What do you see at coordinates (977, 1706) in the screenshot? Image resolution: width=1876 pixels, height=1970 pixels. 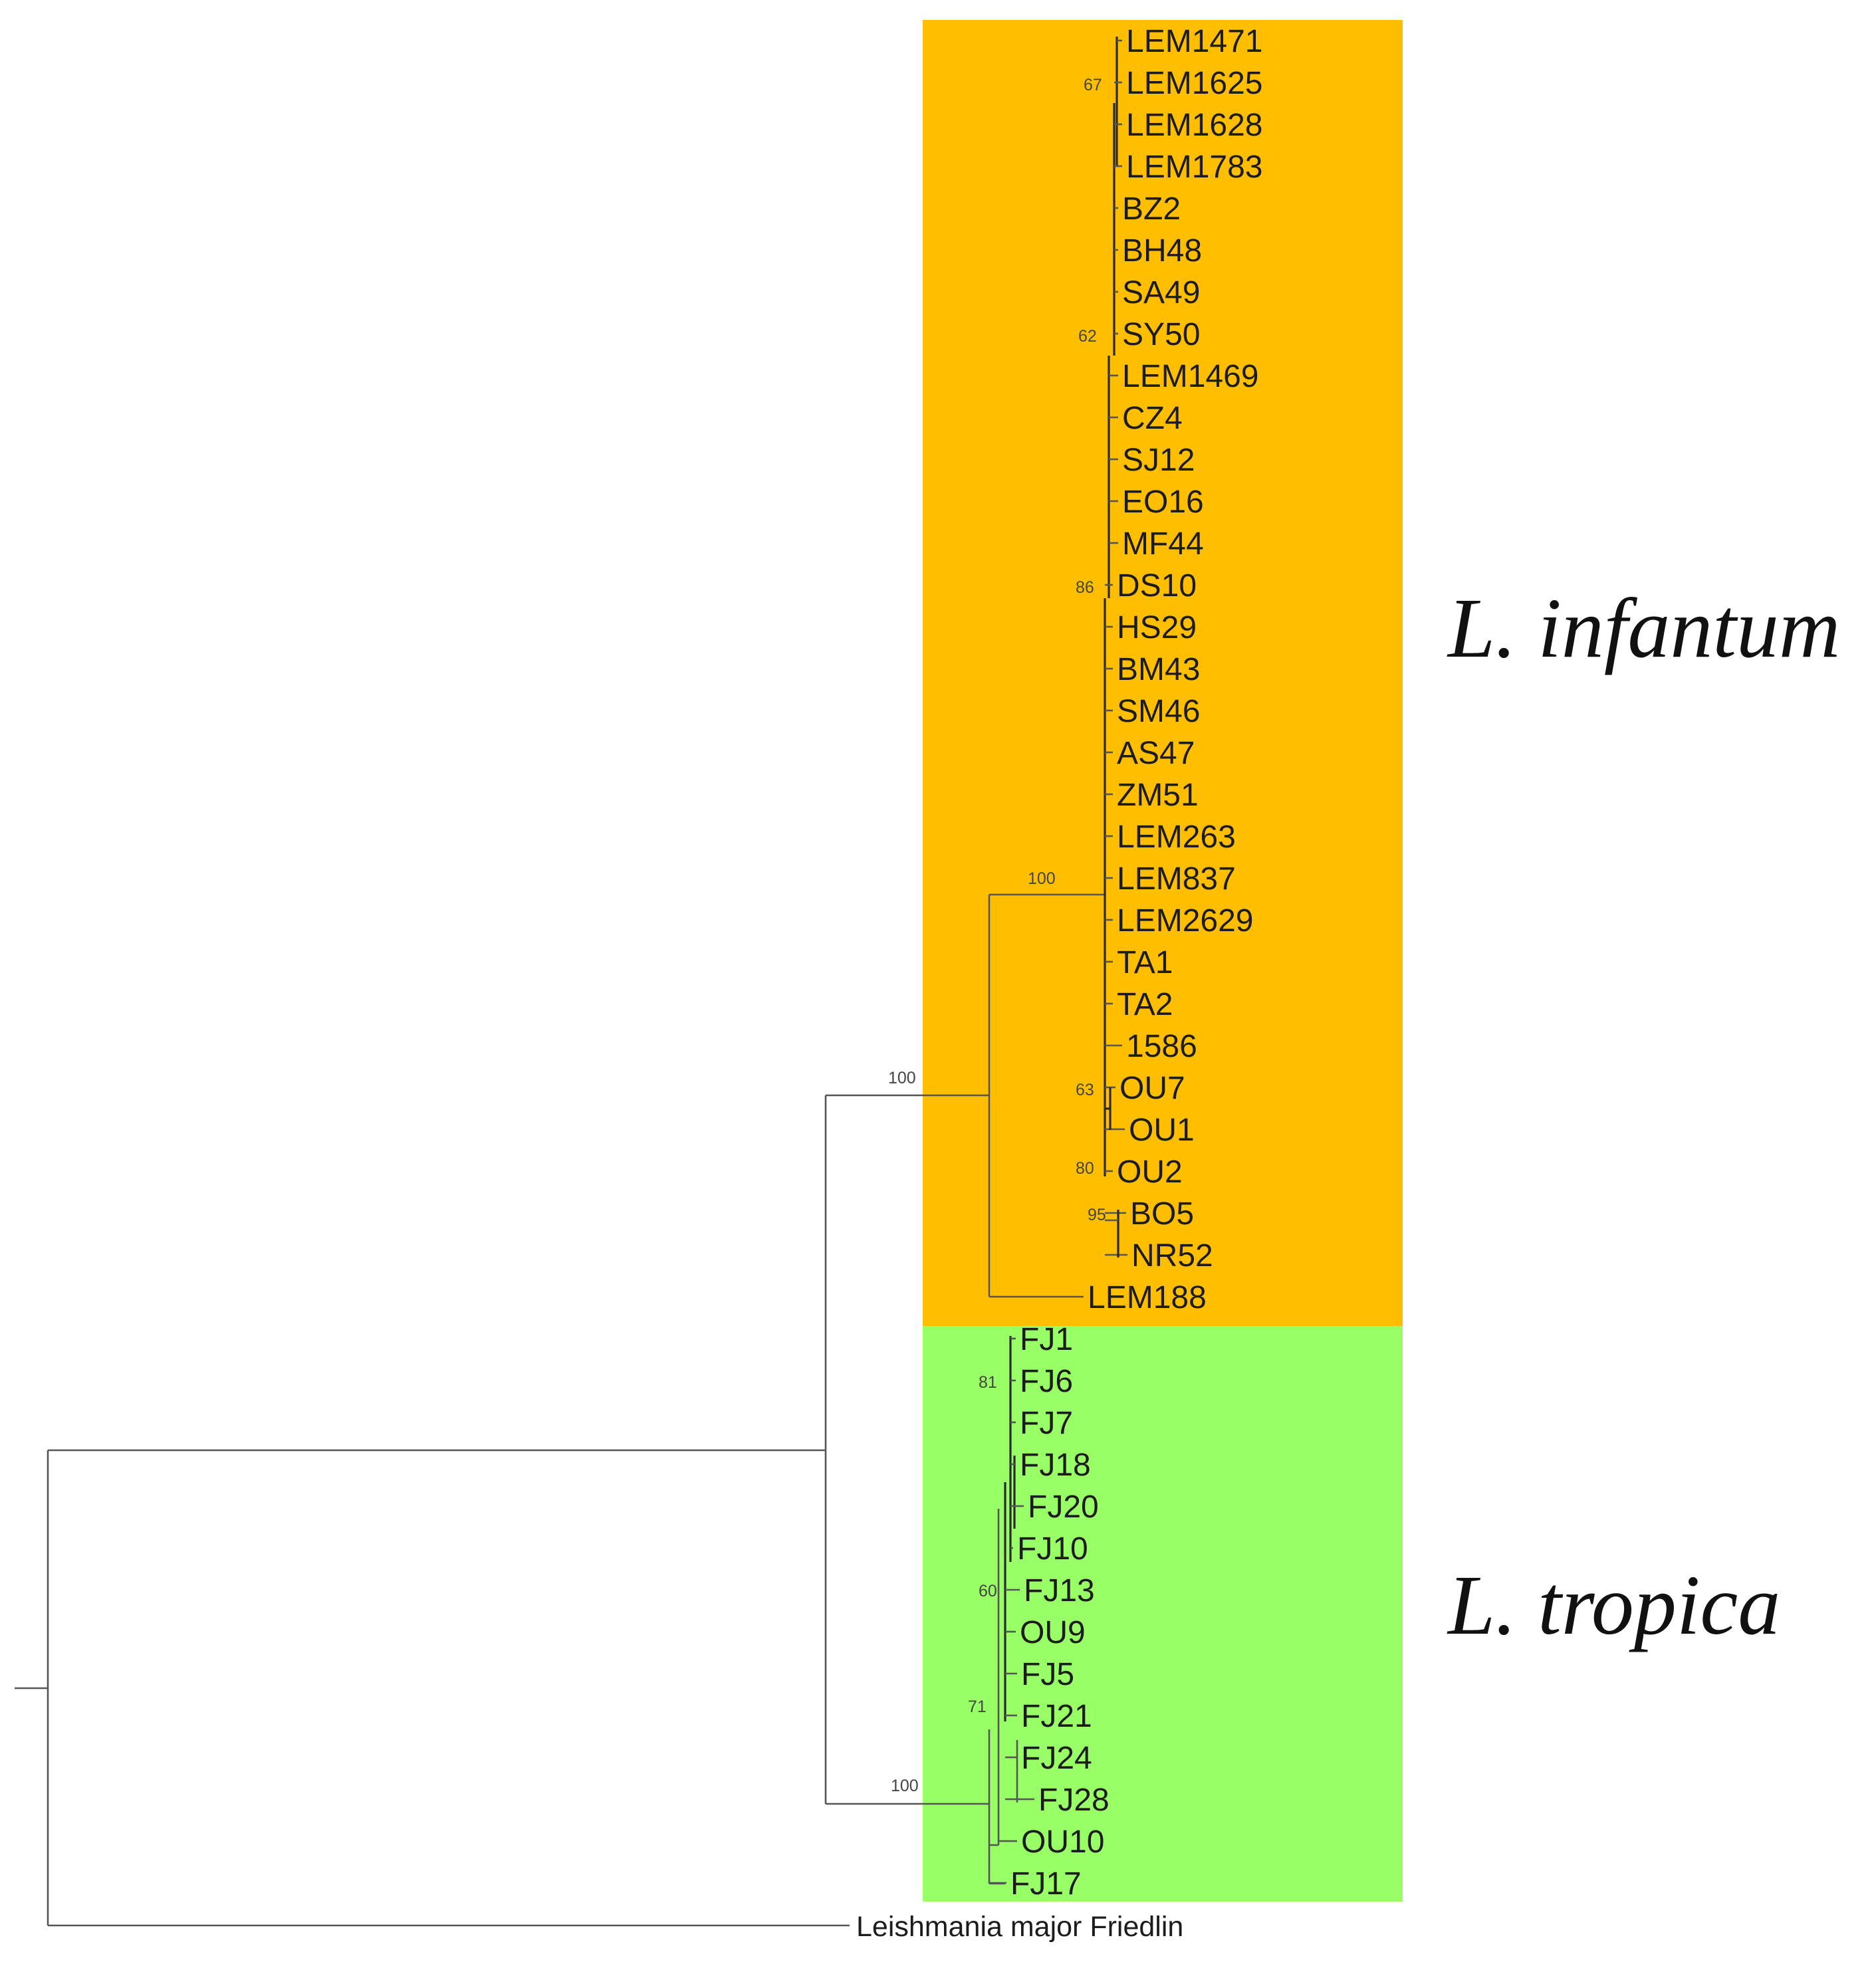 I see `bootstrap-value-fj21: 71` at bounding box center [977, 1706].